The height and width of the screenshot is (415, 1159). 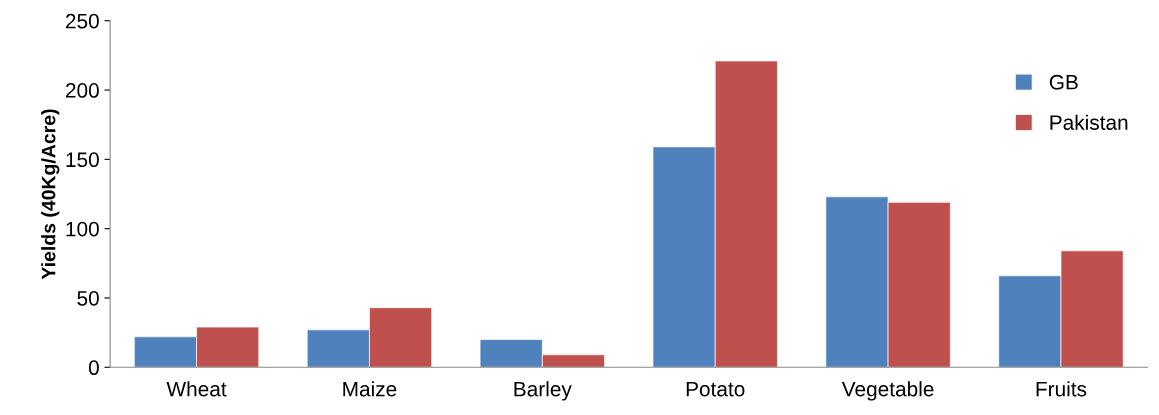 I want to click on y-tick-label: 50, so click(x=88, y=298).